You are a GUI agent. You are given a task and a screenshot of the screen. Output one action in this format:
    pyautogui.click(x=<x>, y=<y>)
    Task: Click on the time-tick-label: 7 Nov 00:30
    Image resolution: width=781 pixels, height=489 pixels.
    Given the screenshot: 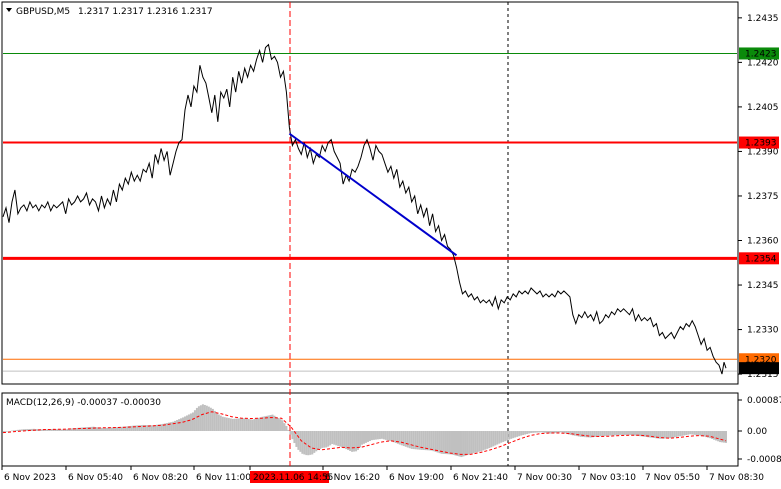 What is the action you would take?
    pyautogui.click(x=544, y=478)
    